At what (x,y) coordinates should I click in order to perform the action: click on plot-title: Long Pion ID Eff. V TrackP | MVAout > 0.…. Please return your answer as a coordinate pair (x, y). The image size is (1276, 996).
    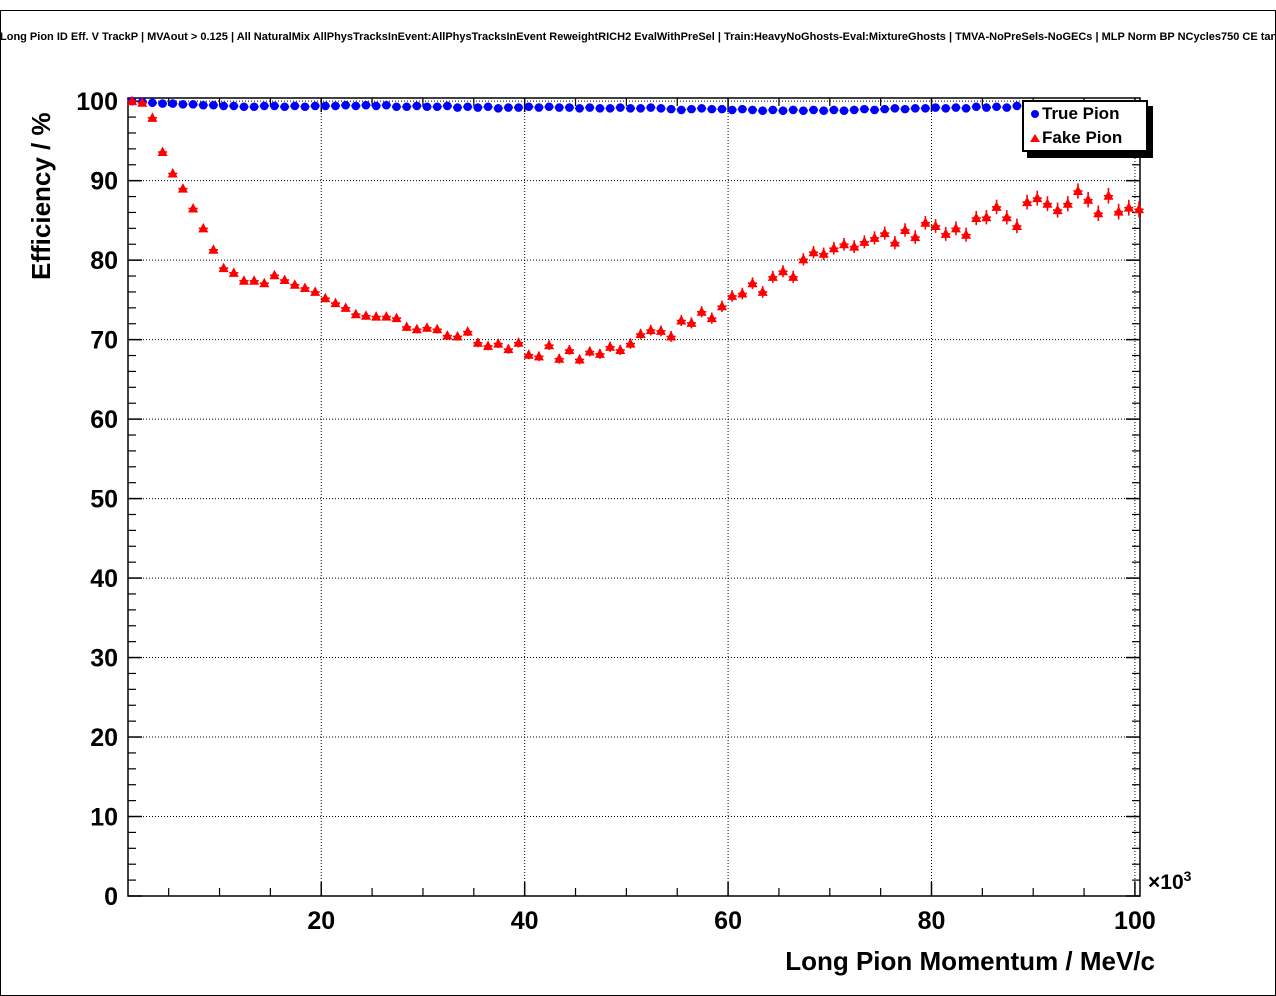
    Looking at the image, I should click on (638, 37).